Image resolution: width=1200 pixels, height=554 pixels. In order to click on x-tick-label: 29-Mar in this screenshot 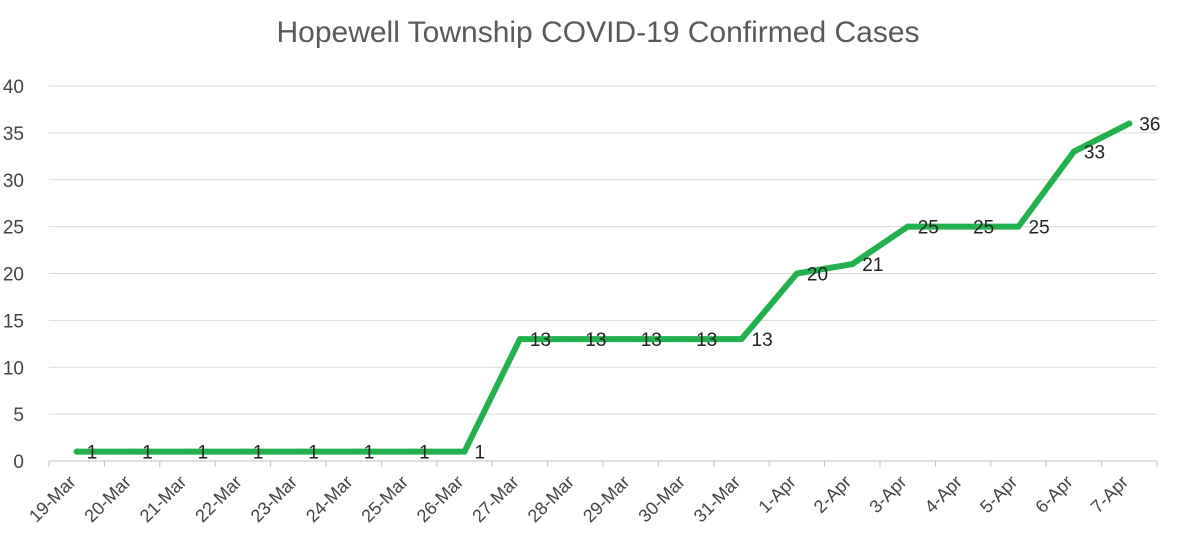, I will do `click(606, 499)`.